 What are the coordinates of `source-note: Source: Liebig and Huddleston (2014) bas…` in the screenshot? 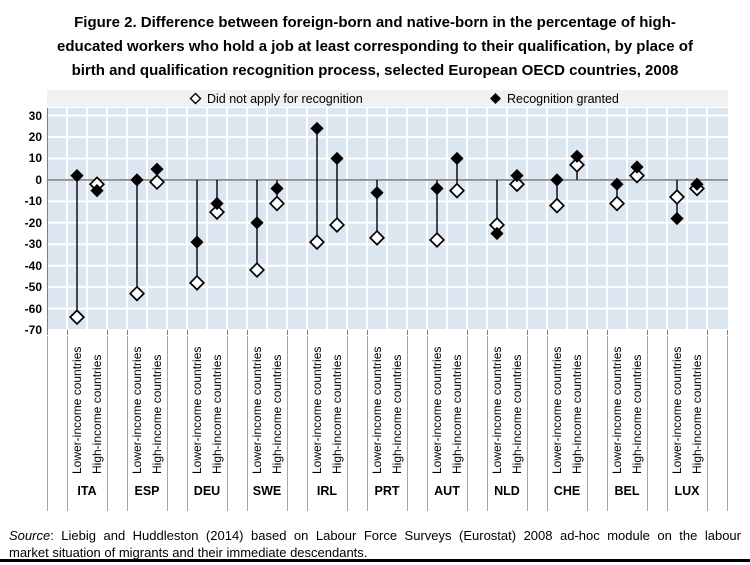 It's located at (375, 544).